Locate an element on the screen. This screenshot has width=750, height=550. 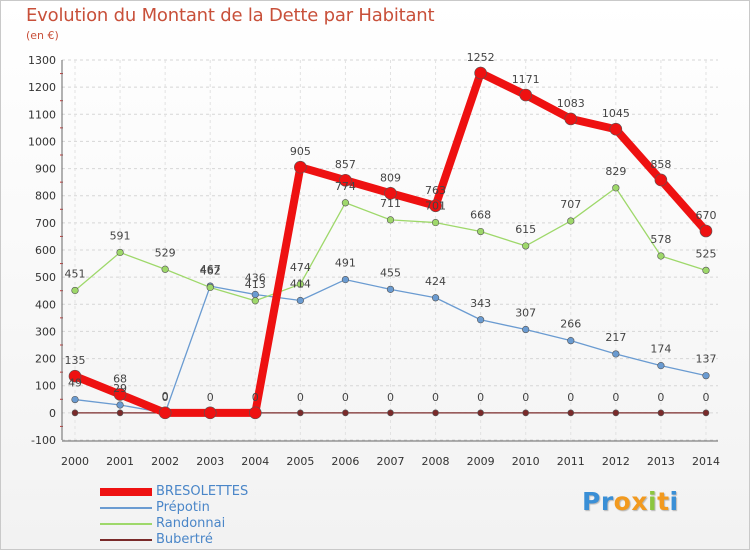
y-tick-label: 100 is located at coordinates (45, 386).